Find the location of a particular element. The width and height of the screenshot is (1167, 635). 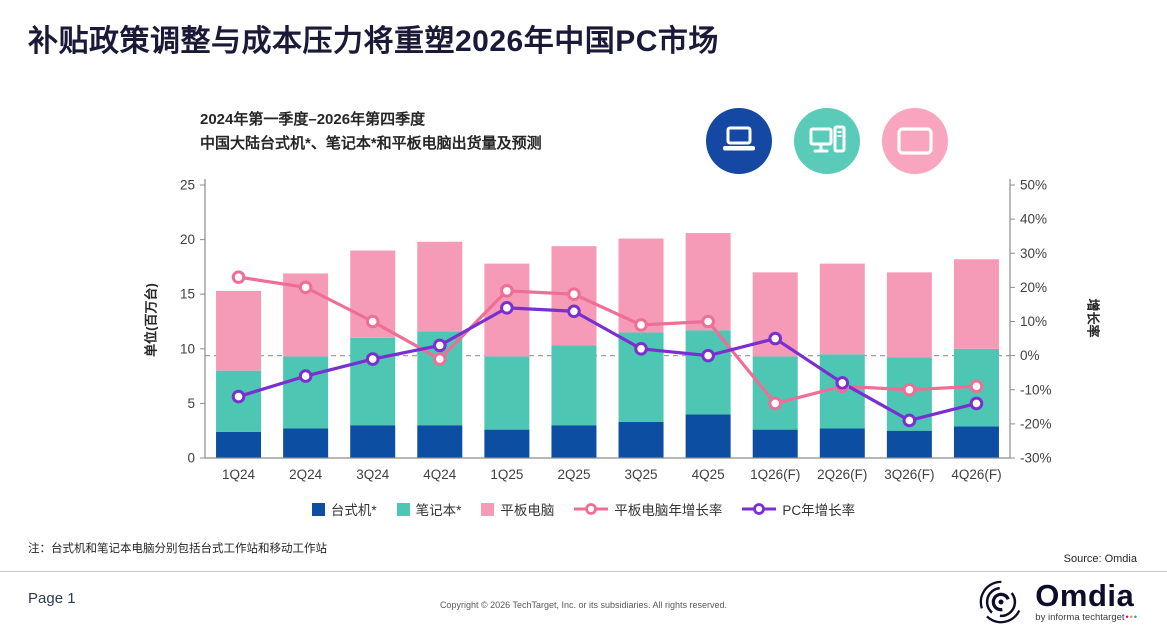

x-axis-label: 2Q26(F) is located at coordinates (842, 474).